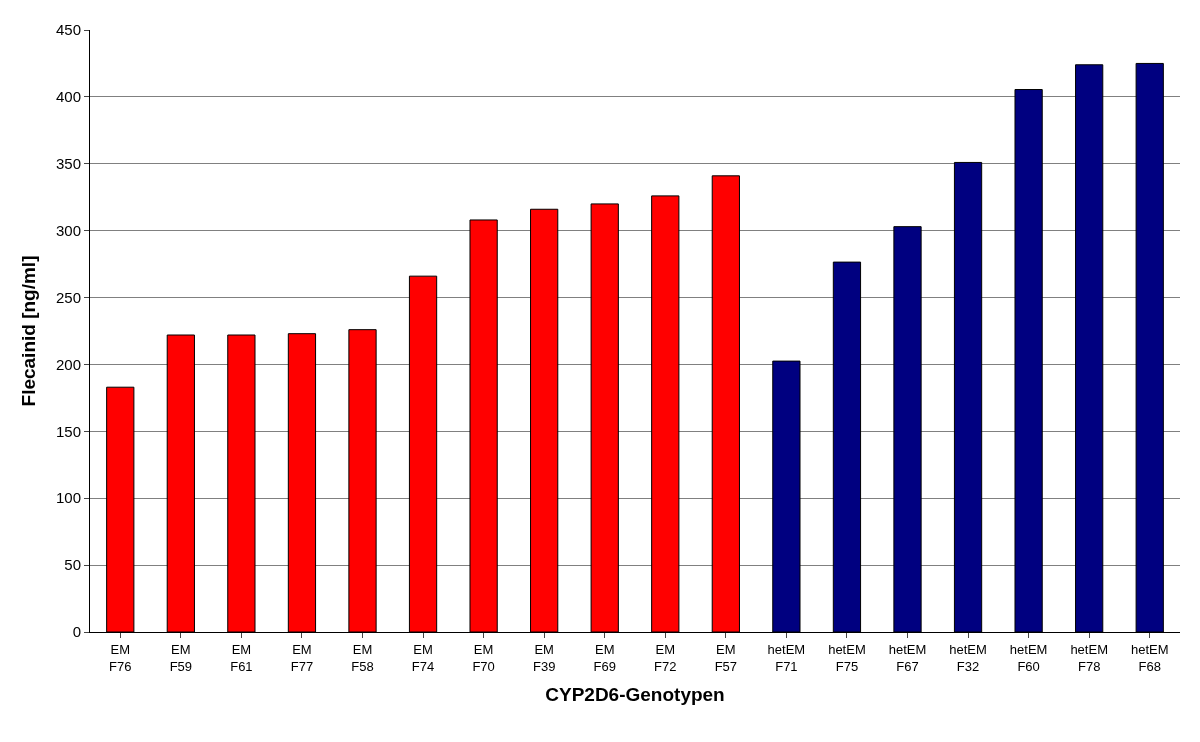  I want to click on y-tick-label: 150, so click(68, 431).